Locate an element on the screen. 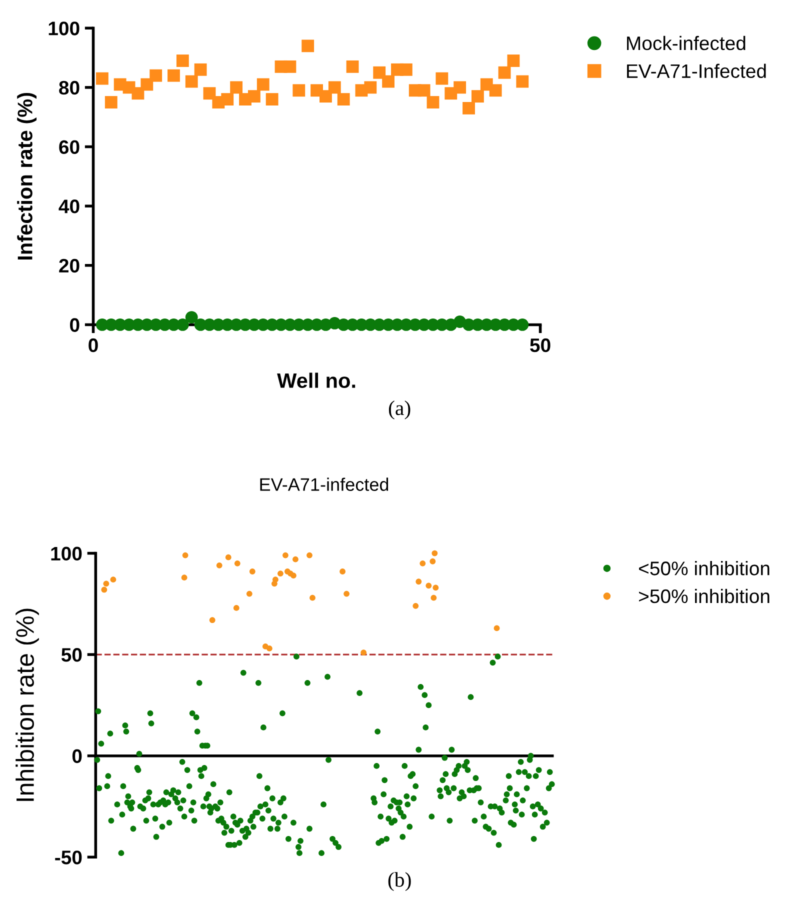 This screenshot has height=907, width=804. y-tick-label: 20 is located at coordinates (69, 265).